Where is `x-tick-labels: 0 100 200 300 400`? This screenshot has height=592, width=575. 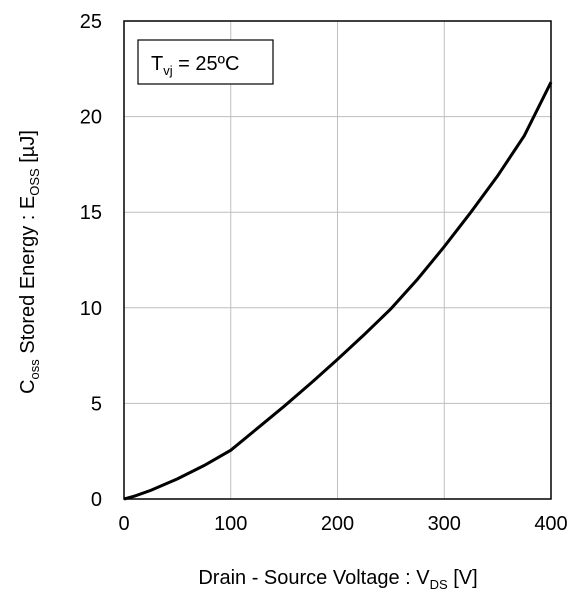 x-tick-labels: 0 100 200 300 400 is located at coordinates (342, 524).